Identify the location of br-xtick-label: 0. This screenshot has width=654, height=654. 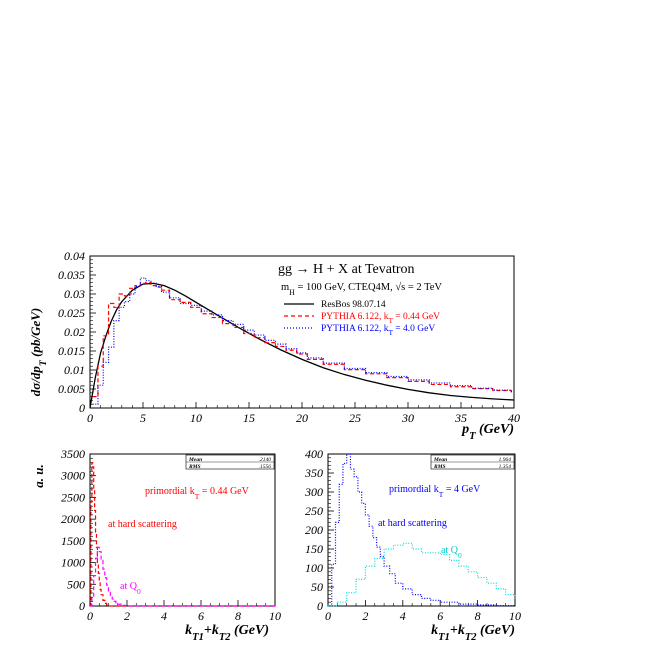
(328, 616).